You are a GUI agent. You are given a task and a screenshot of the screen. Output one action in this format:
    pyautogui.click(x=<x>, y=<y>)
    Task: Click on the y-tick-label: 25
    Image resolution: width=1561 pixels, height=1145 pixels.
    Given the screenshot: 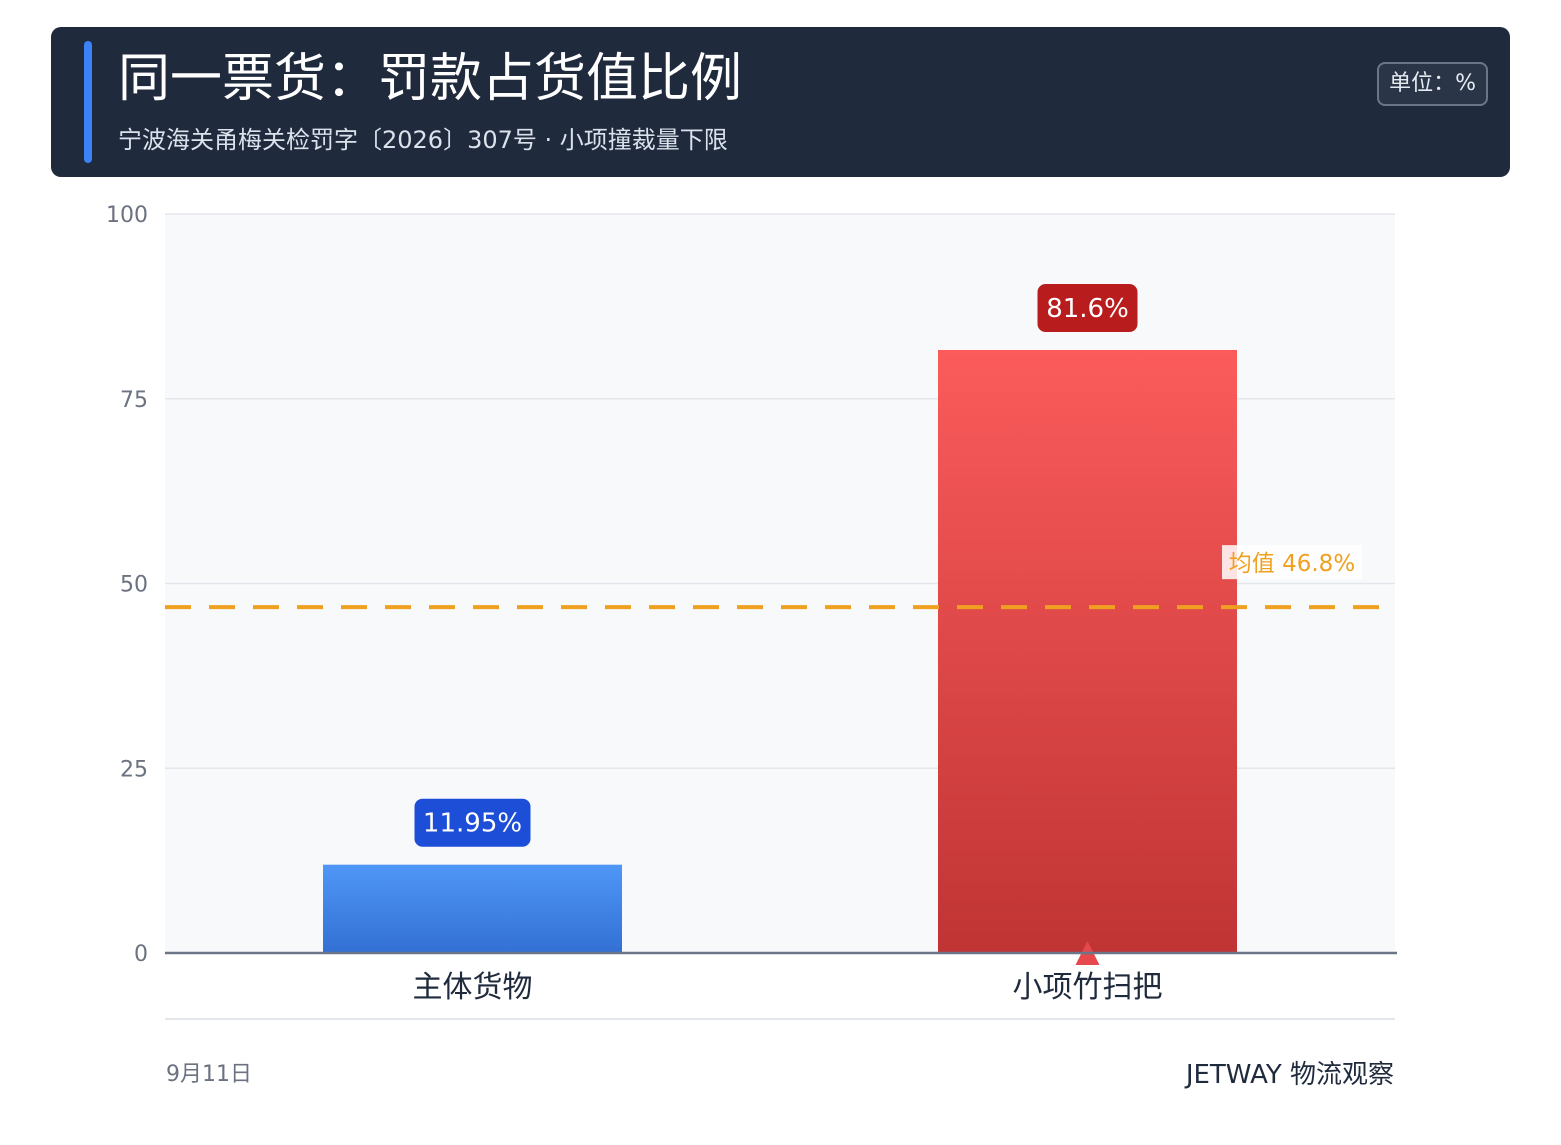 What is the action you would take?
    pyautogui.click(x=134, y=769)
    